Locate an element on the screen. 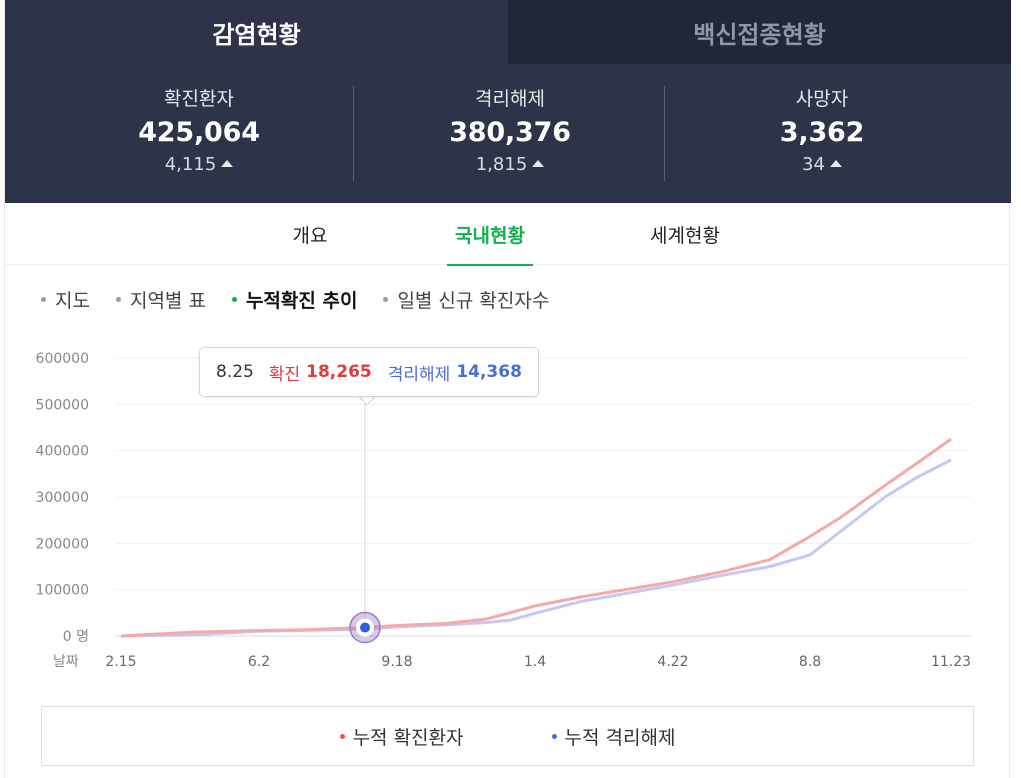 This screenshot has width=1021, height=778. x-axis-ticks: 날짜 2.15 6.2 9.18 1.4 4.22 8.8 11.23 is located at coordinates (512, 662).